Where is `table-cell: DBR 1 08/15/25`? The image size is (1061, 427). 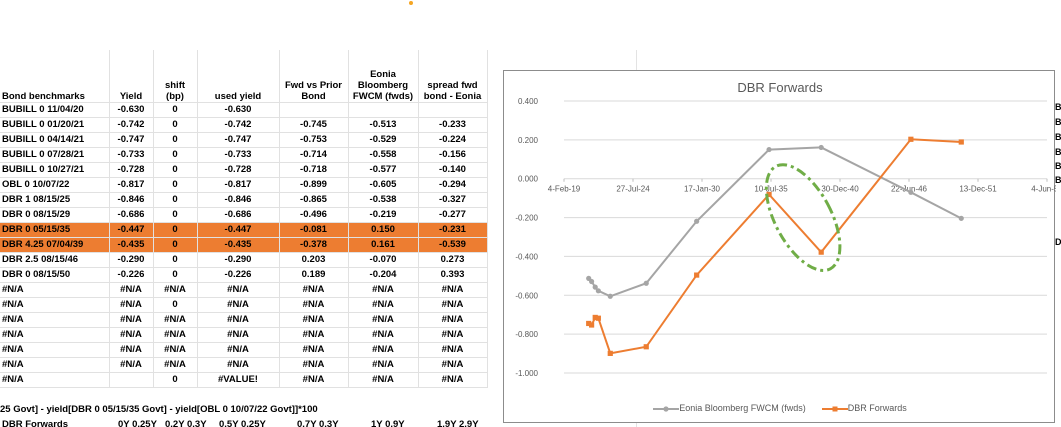 table-cell: DBR 1 08/15/25 is located at coordinates (55, 200).